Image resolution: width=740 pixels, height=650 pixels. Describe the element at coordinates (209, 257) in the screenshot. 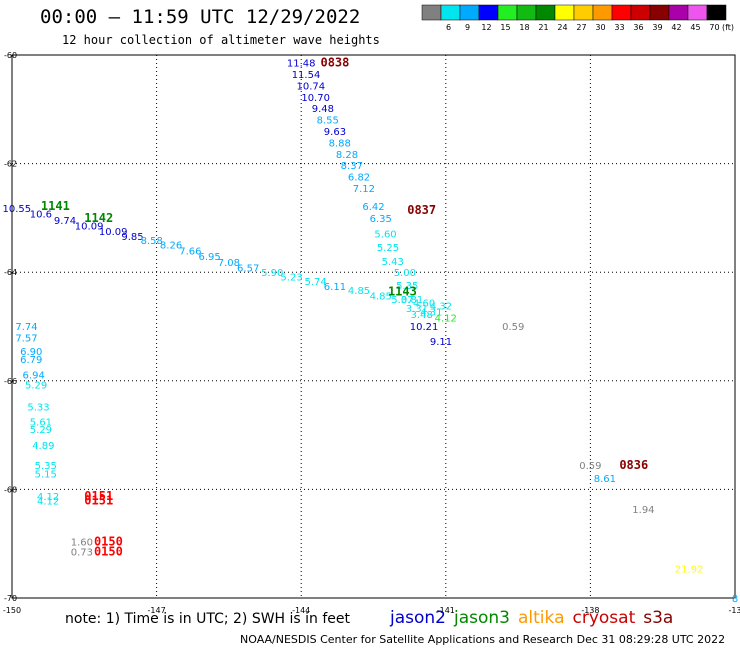

I see `wave-height-label: 6.95` at that location.